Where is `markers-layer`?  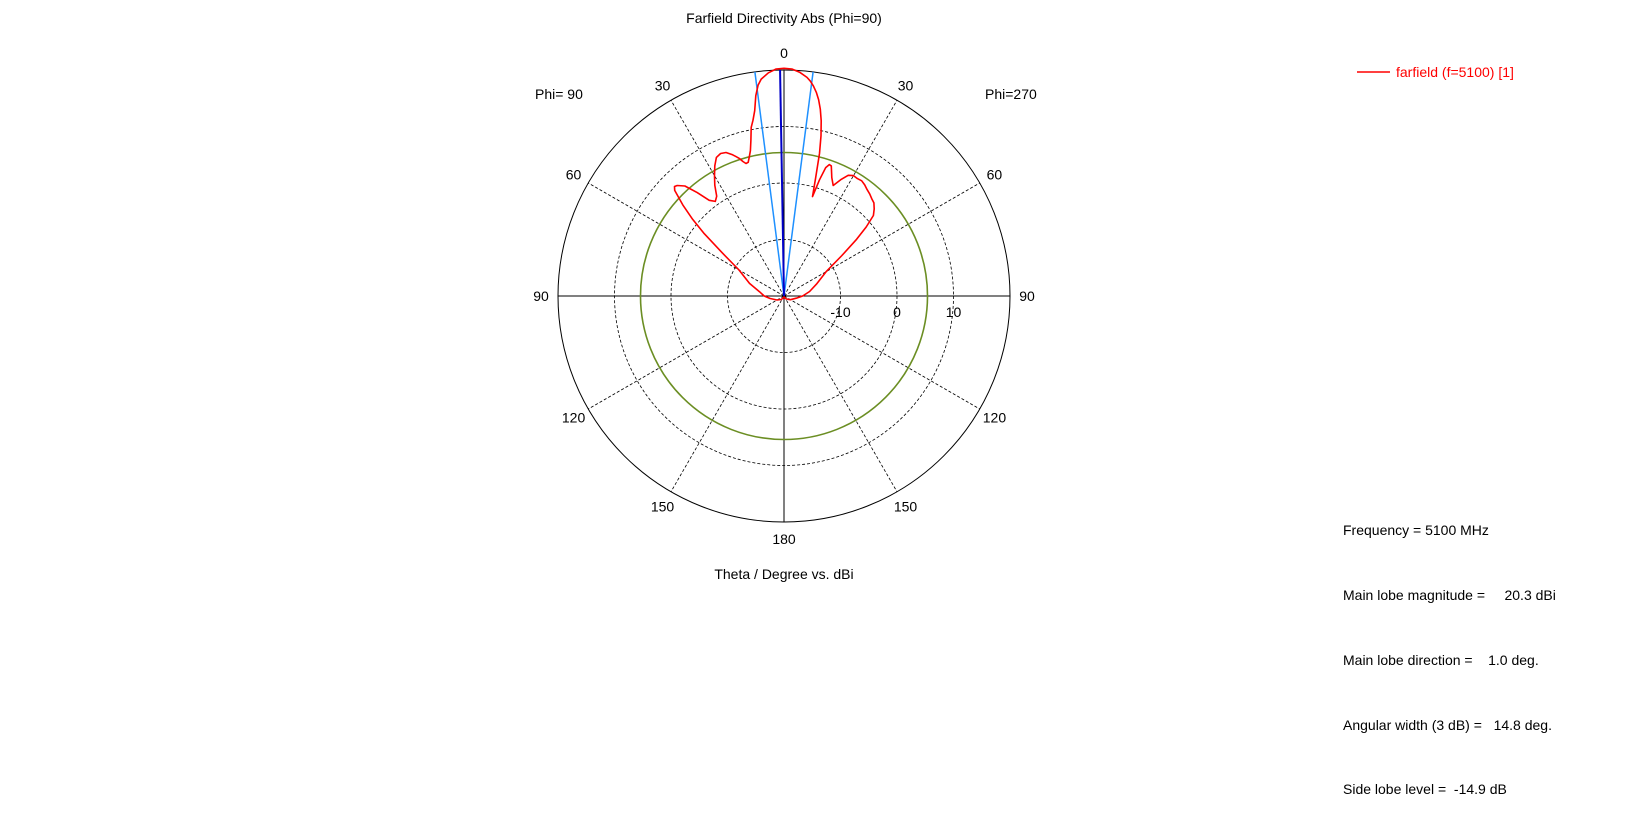
markers-layer is located at coordinates (784, 255).